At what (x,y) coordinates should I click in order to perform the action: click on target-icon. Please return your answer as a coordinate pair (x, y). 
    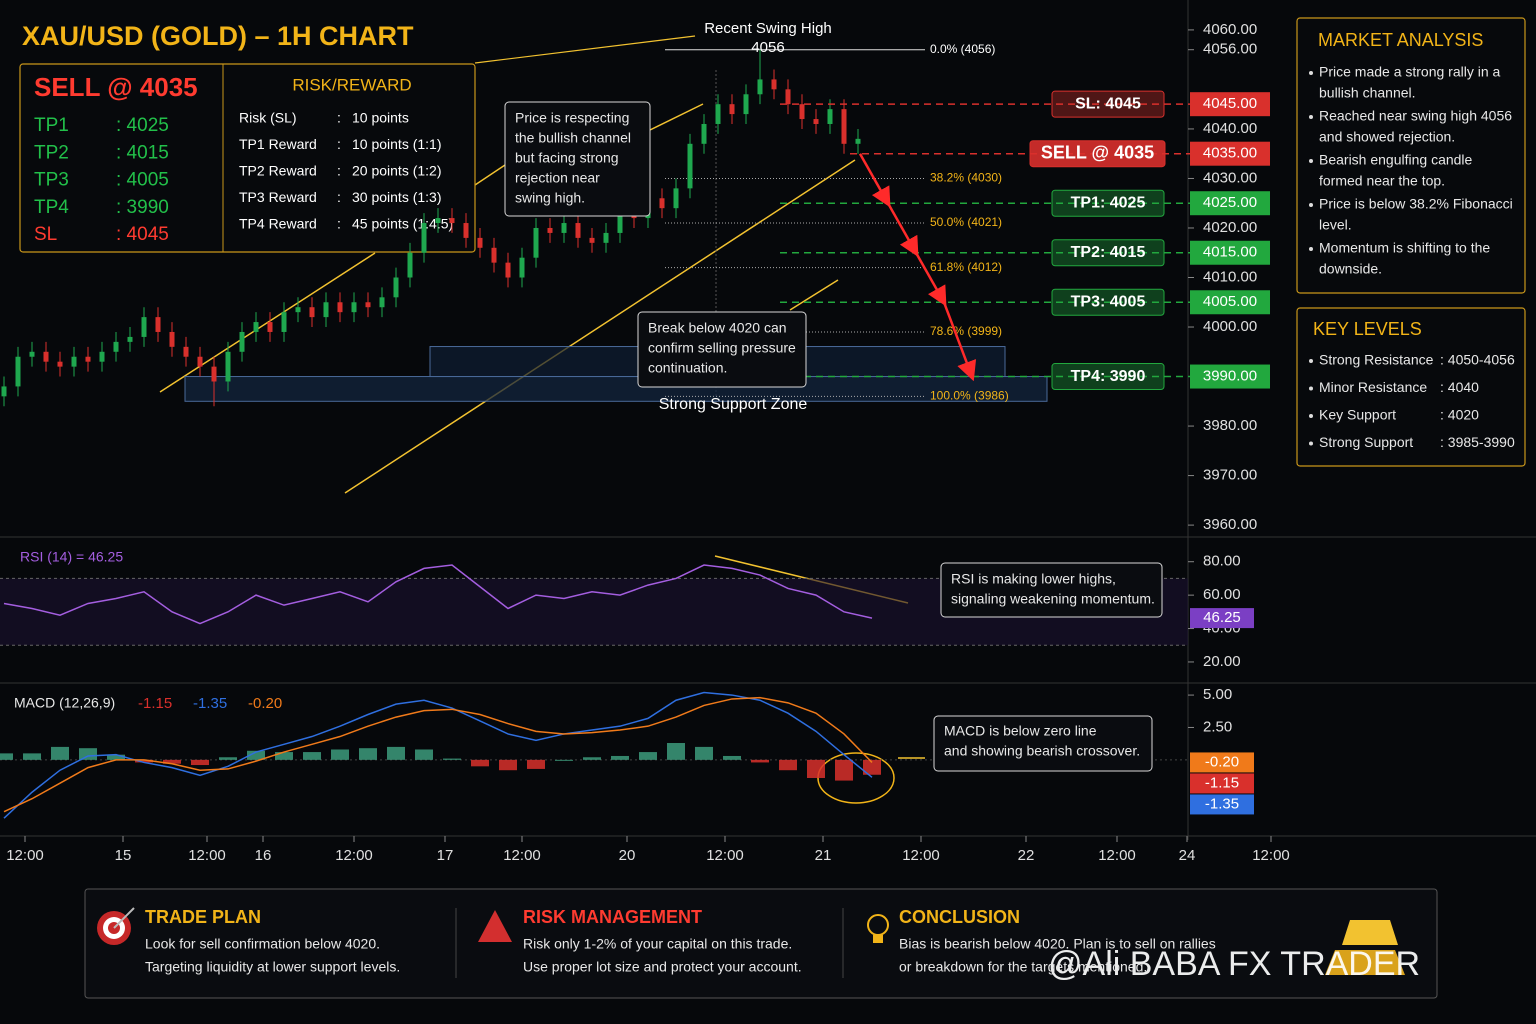
    Looking at the image, I should click on (116, 926).